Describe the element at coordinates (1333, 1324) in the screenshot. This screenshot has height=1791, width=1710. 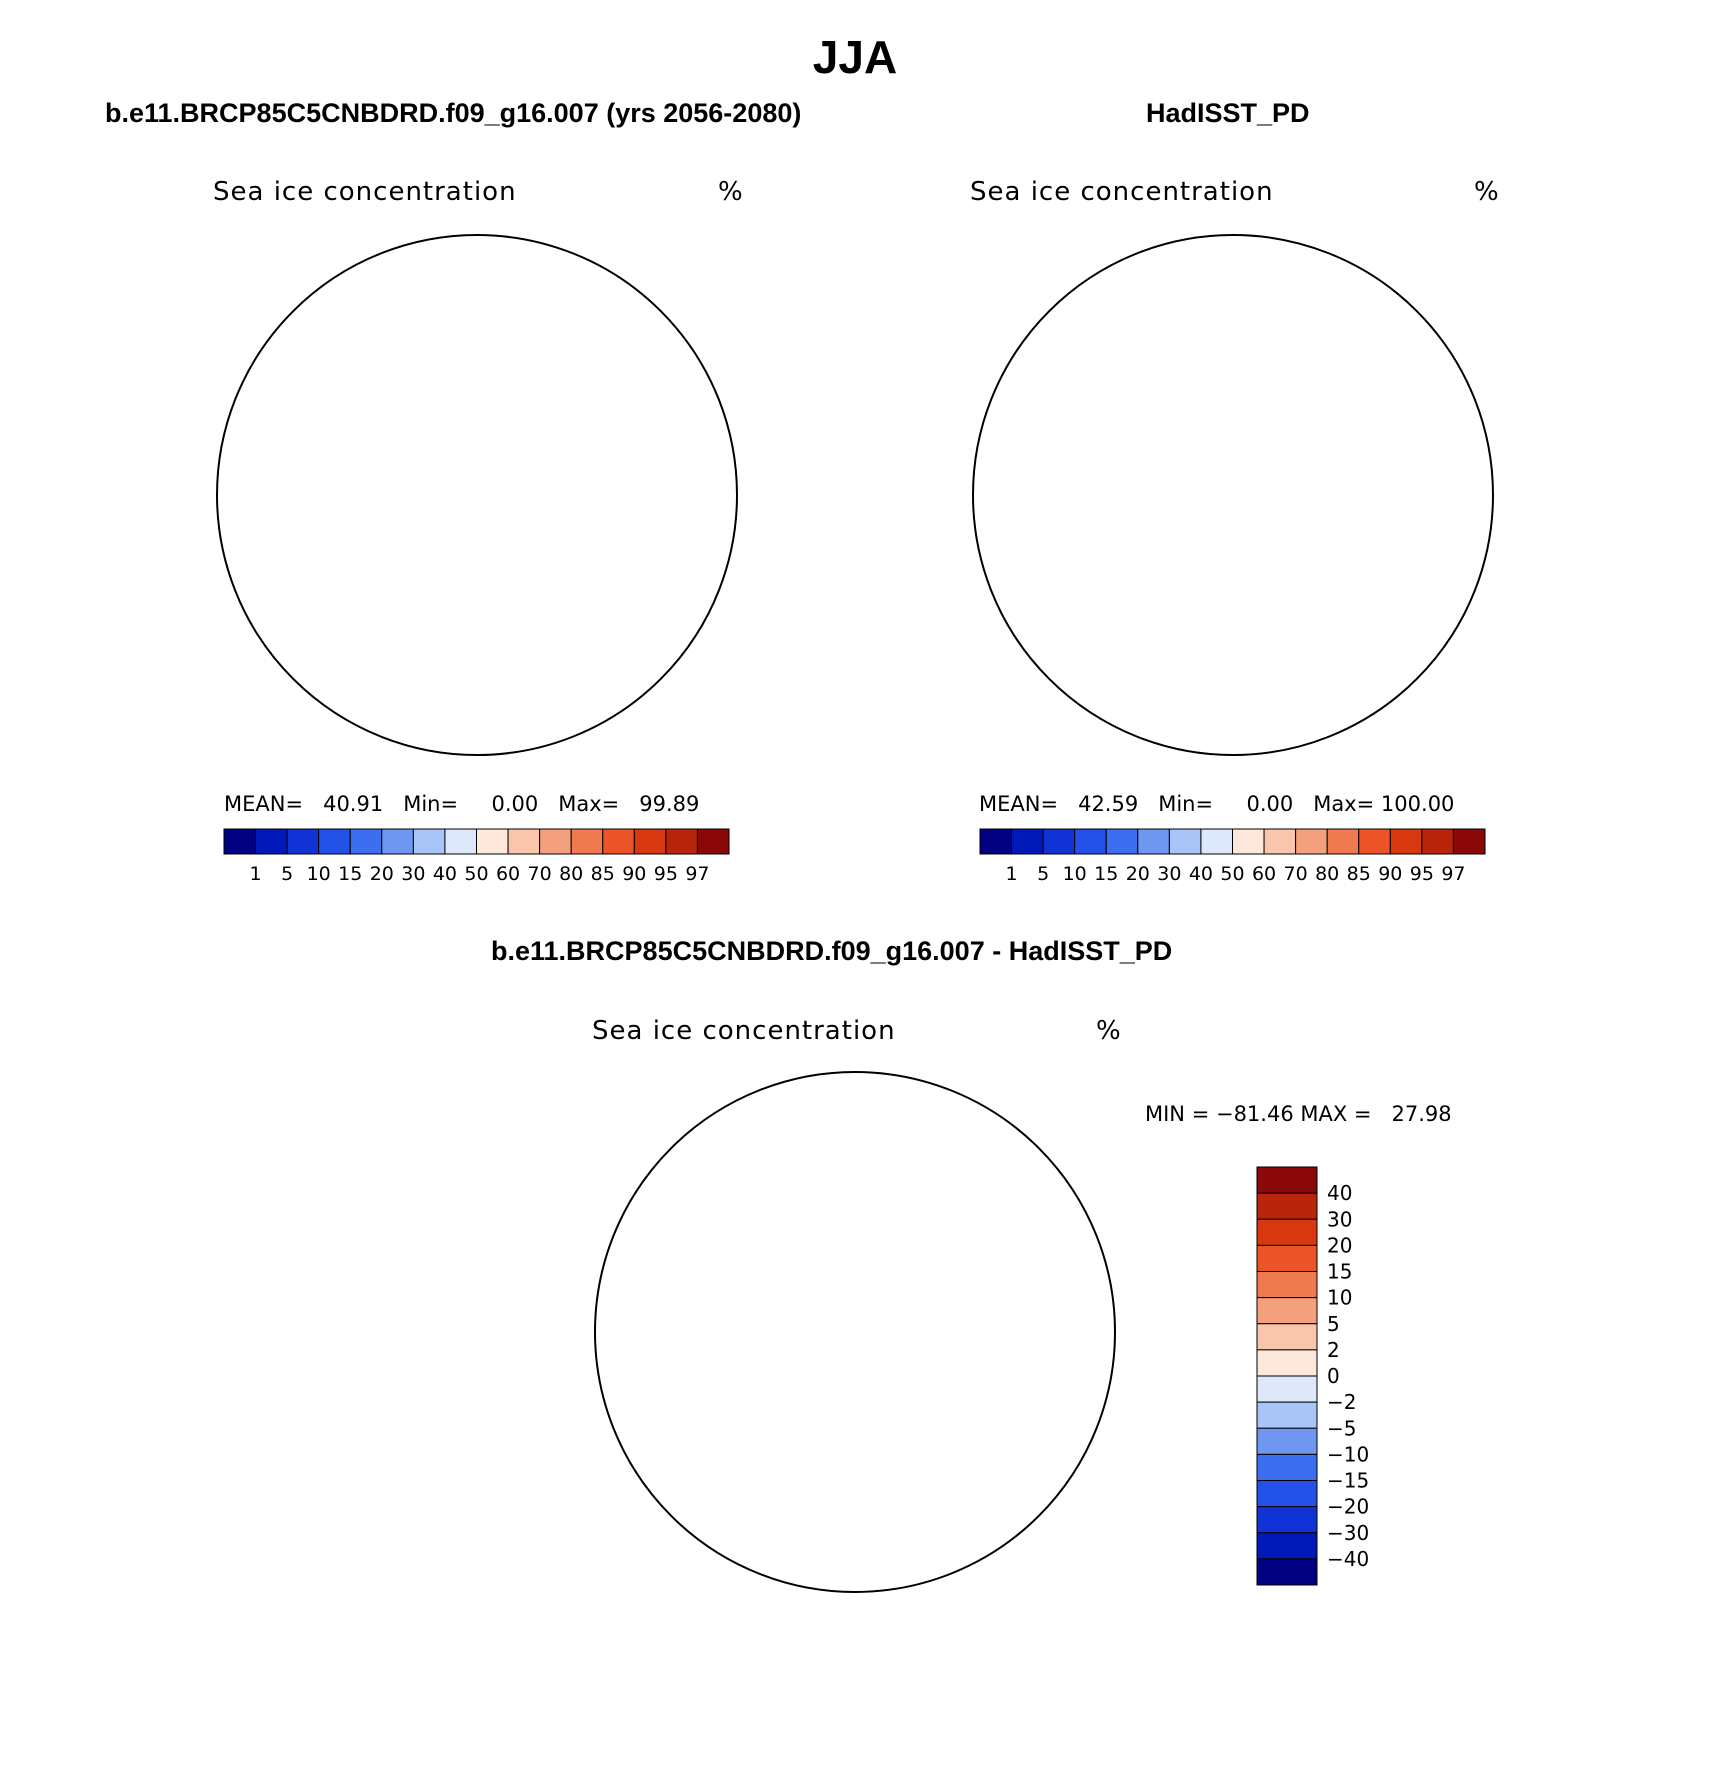
I see `diff-colorbar-tick-label: 5` at that location.